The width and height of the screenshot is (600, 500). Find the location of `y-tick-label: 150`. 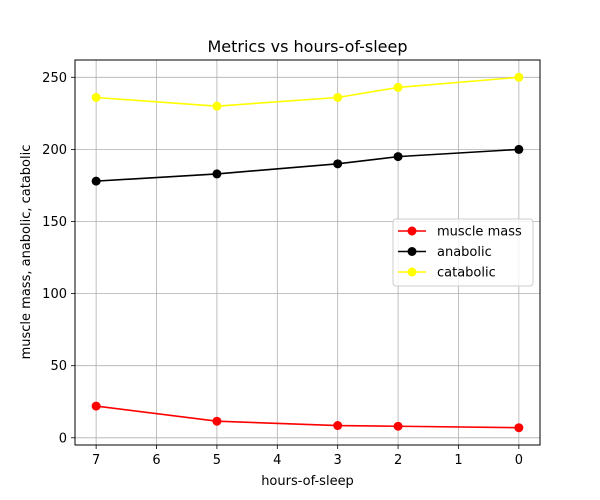

y-tick-label: 150 is located at coordinates (54, 222).